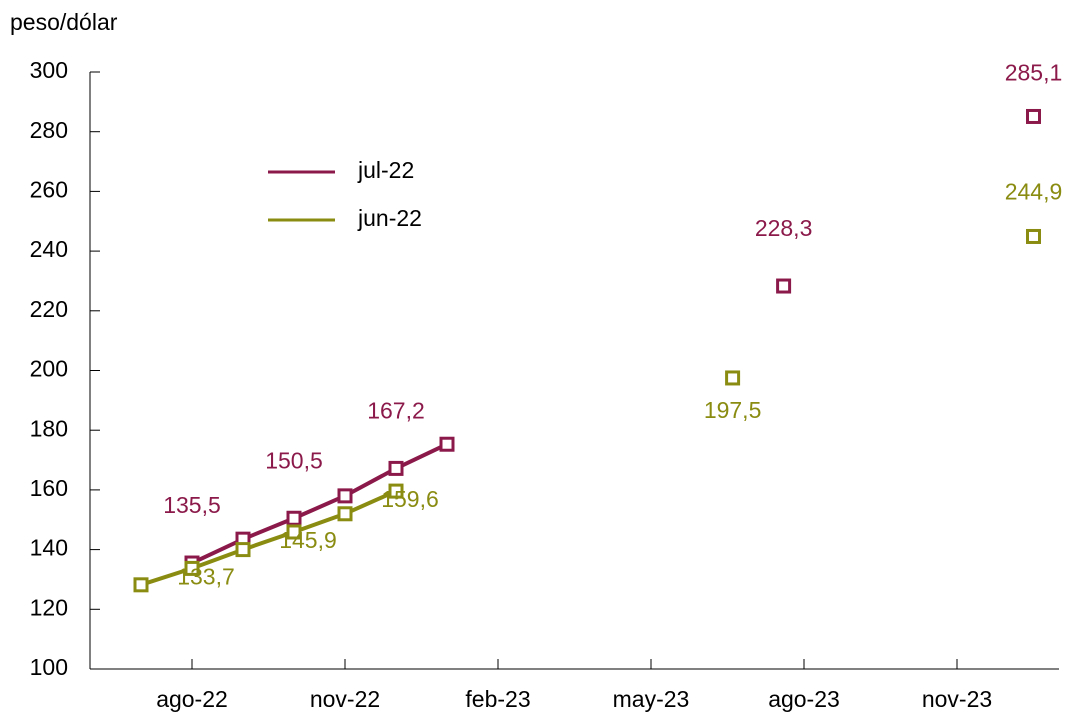 The width and height of the screenshot is (1075, 720). What do you see at coordinates (49, 189) in the screenshot?
I see `y-tick-label: 260` at bounding box center [49, 189].